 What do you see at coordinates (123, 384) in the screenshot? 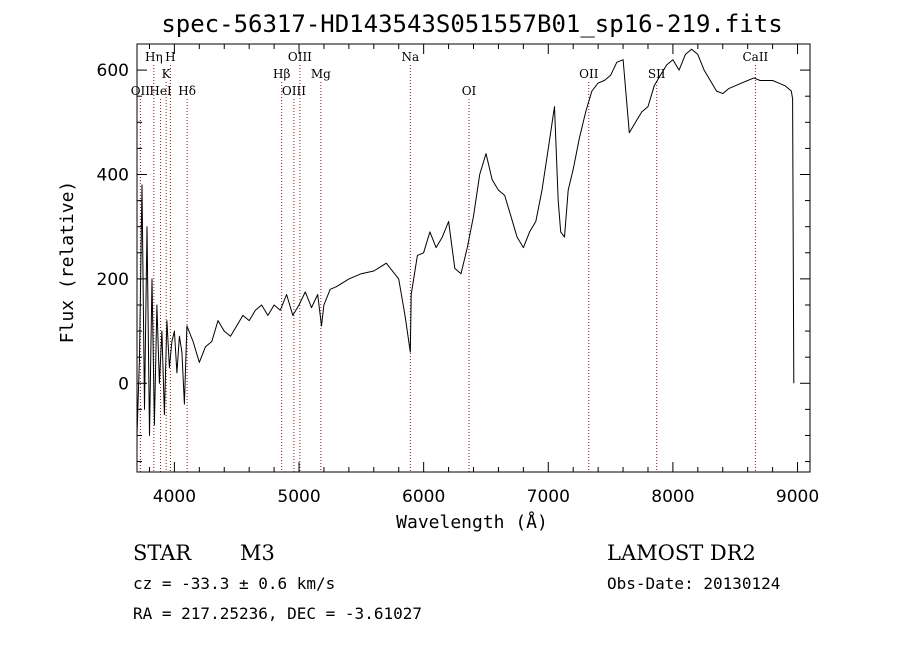
I see `y-tick-label: 0` at bounding box center [123, 384].